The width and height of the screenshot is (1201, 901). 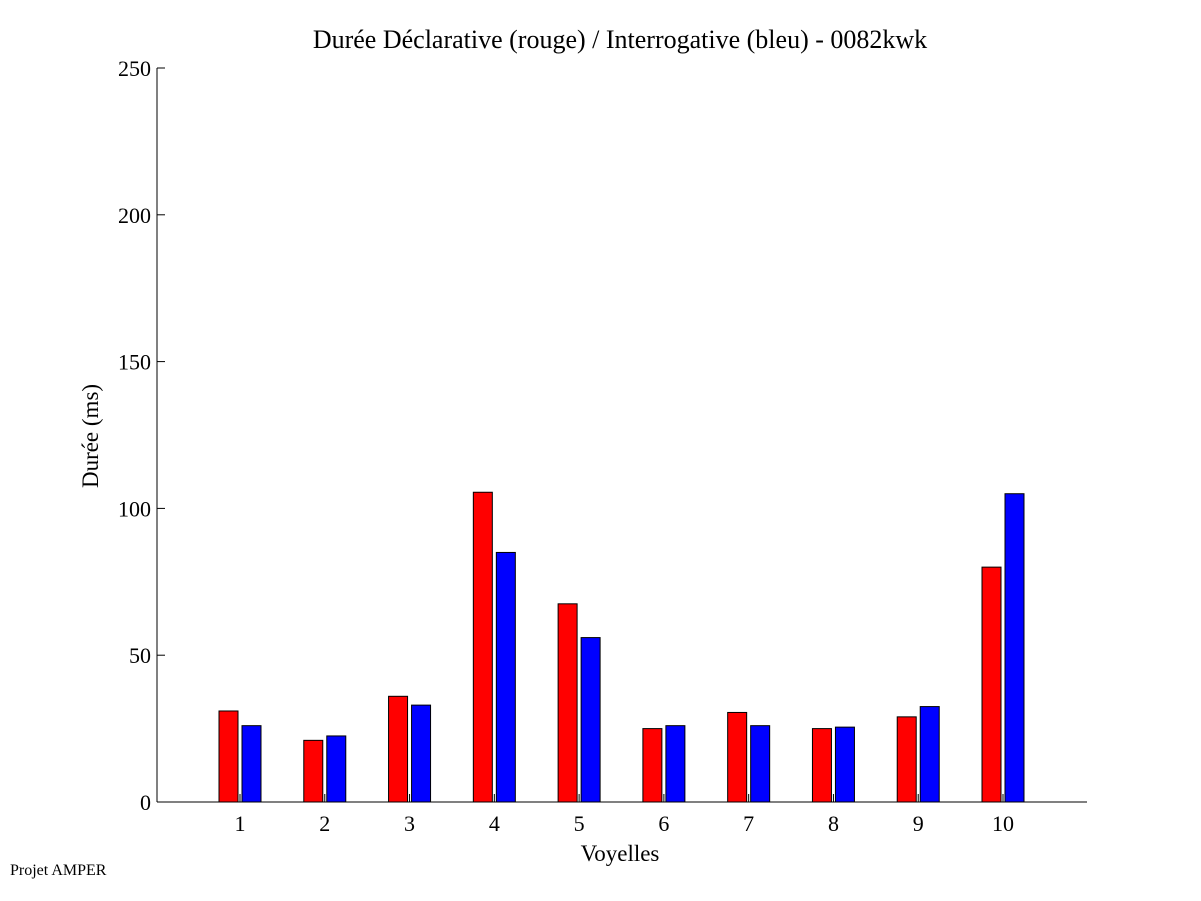 What do you see at coordinates (134, 362) in the screenshot?
I see `y-tick-label: 150` at bounding box center [134, 362].